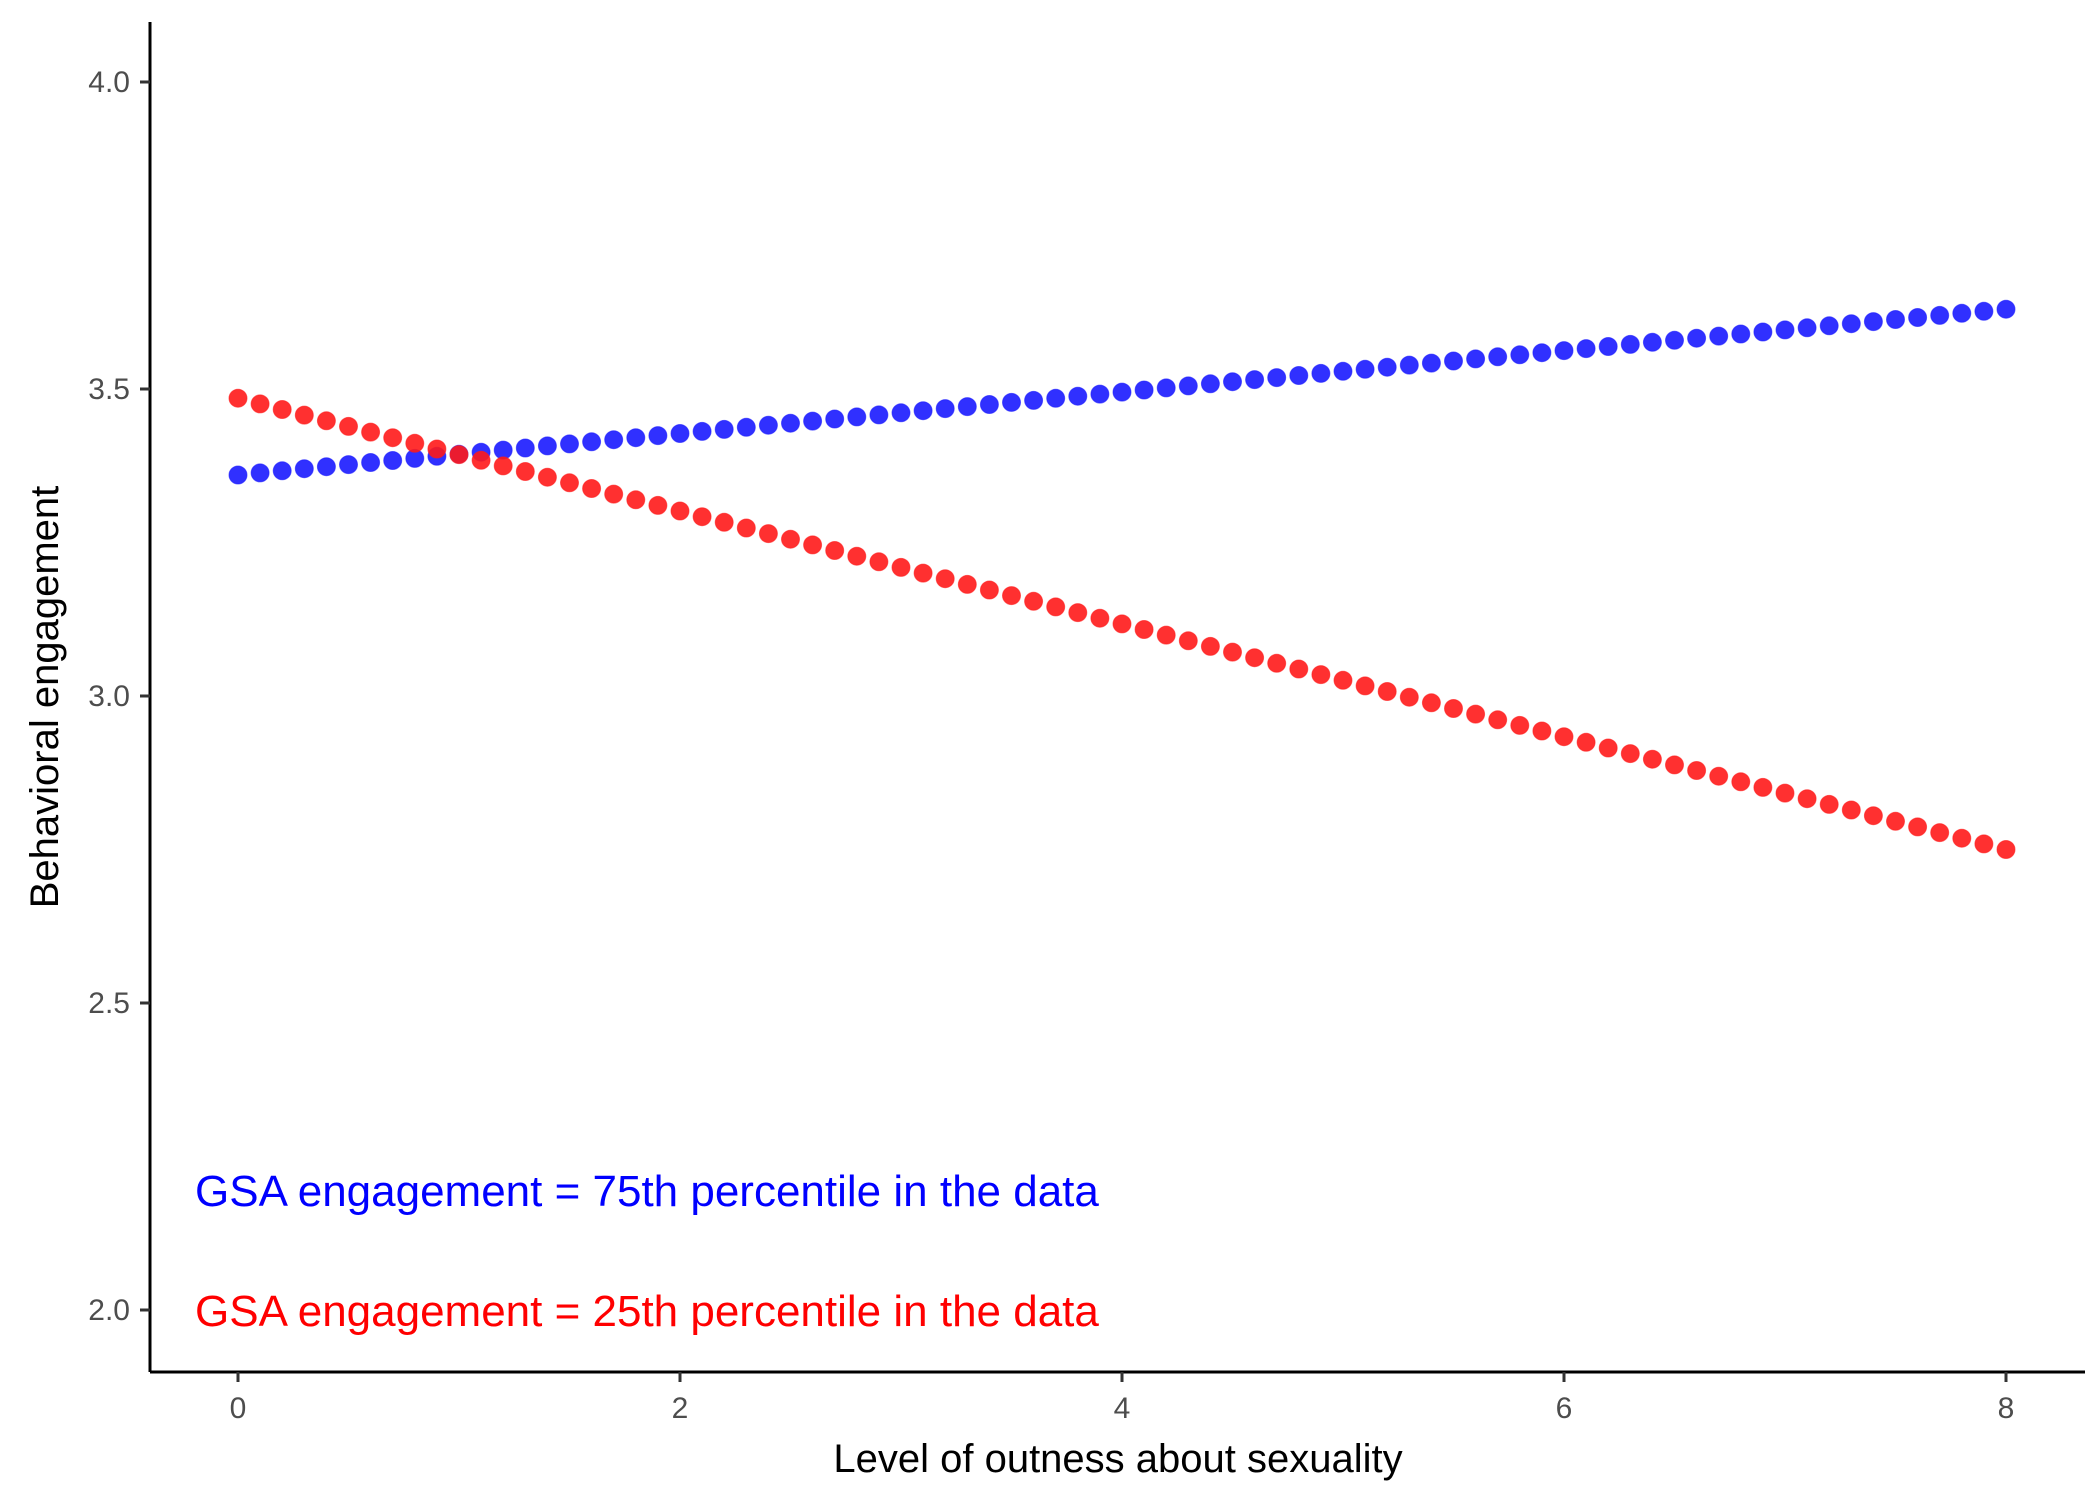 The image size is (2100, 1499). I want to click on x-tick-label: 2, so click(680, 1408).